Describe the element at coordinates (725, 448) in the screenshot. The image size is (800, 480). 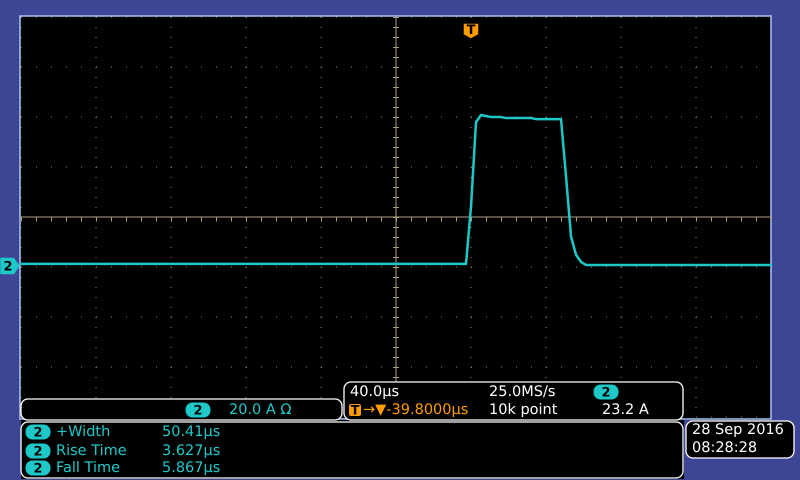
I see `text: 08:28:28` at that location.